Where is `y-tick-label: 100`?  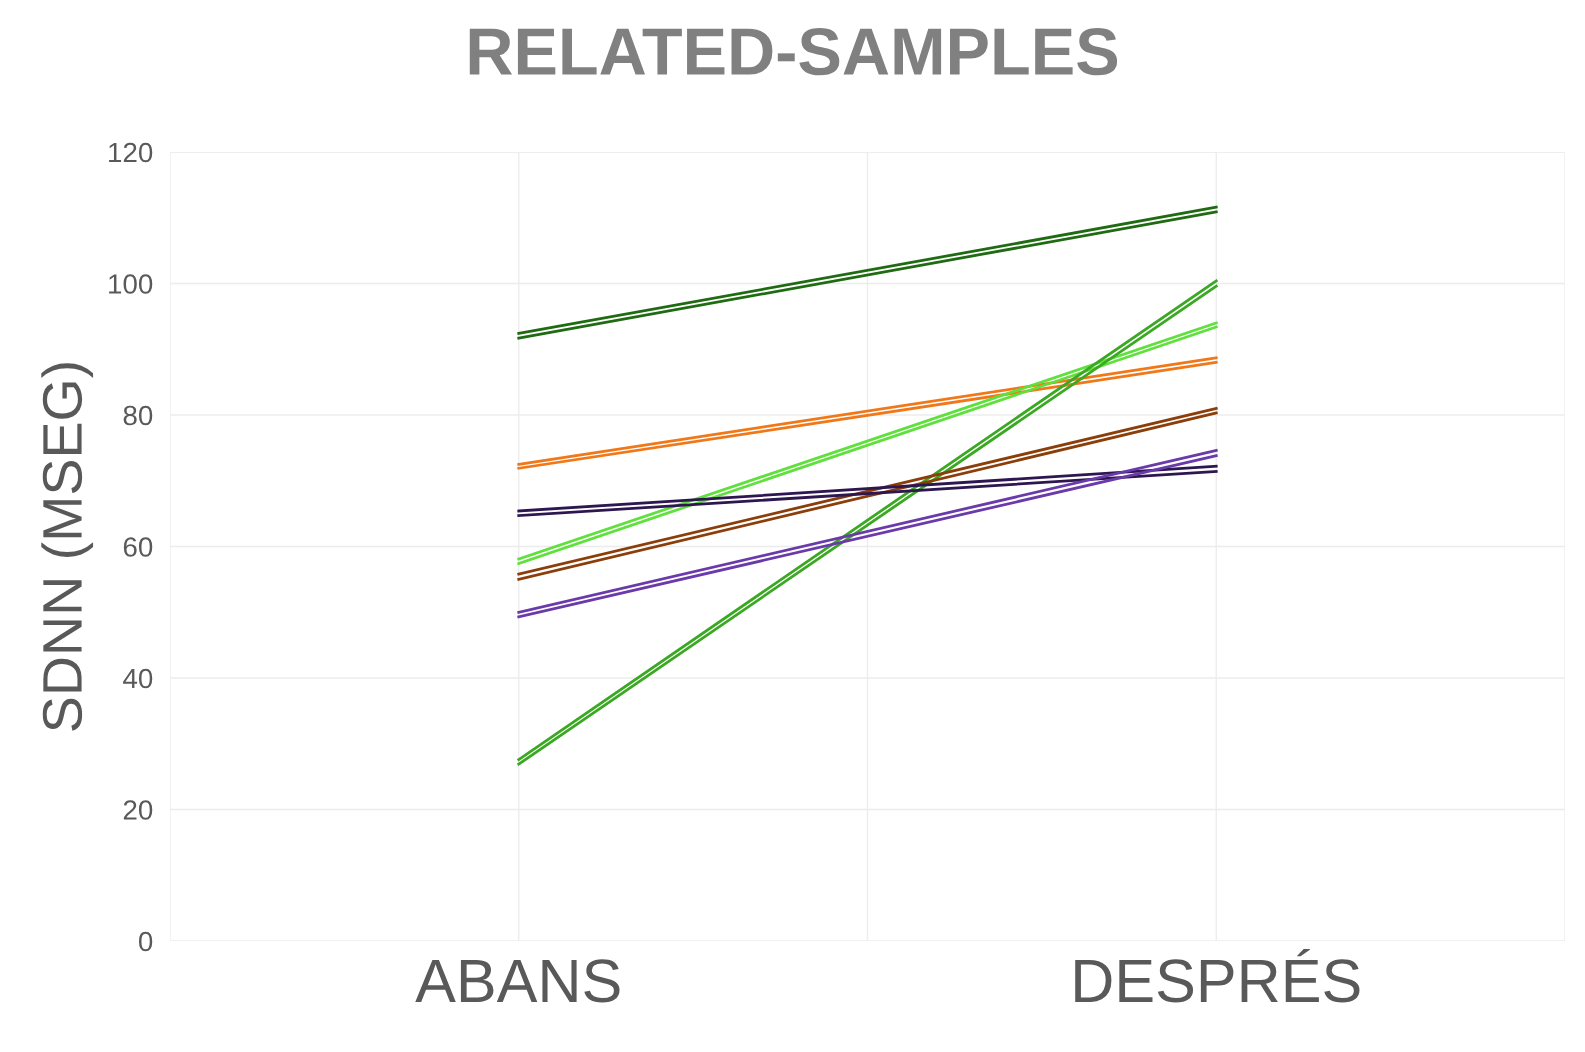
y-tick-label: 100 is located at coordinates (131, 284).